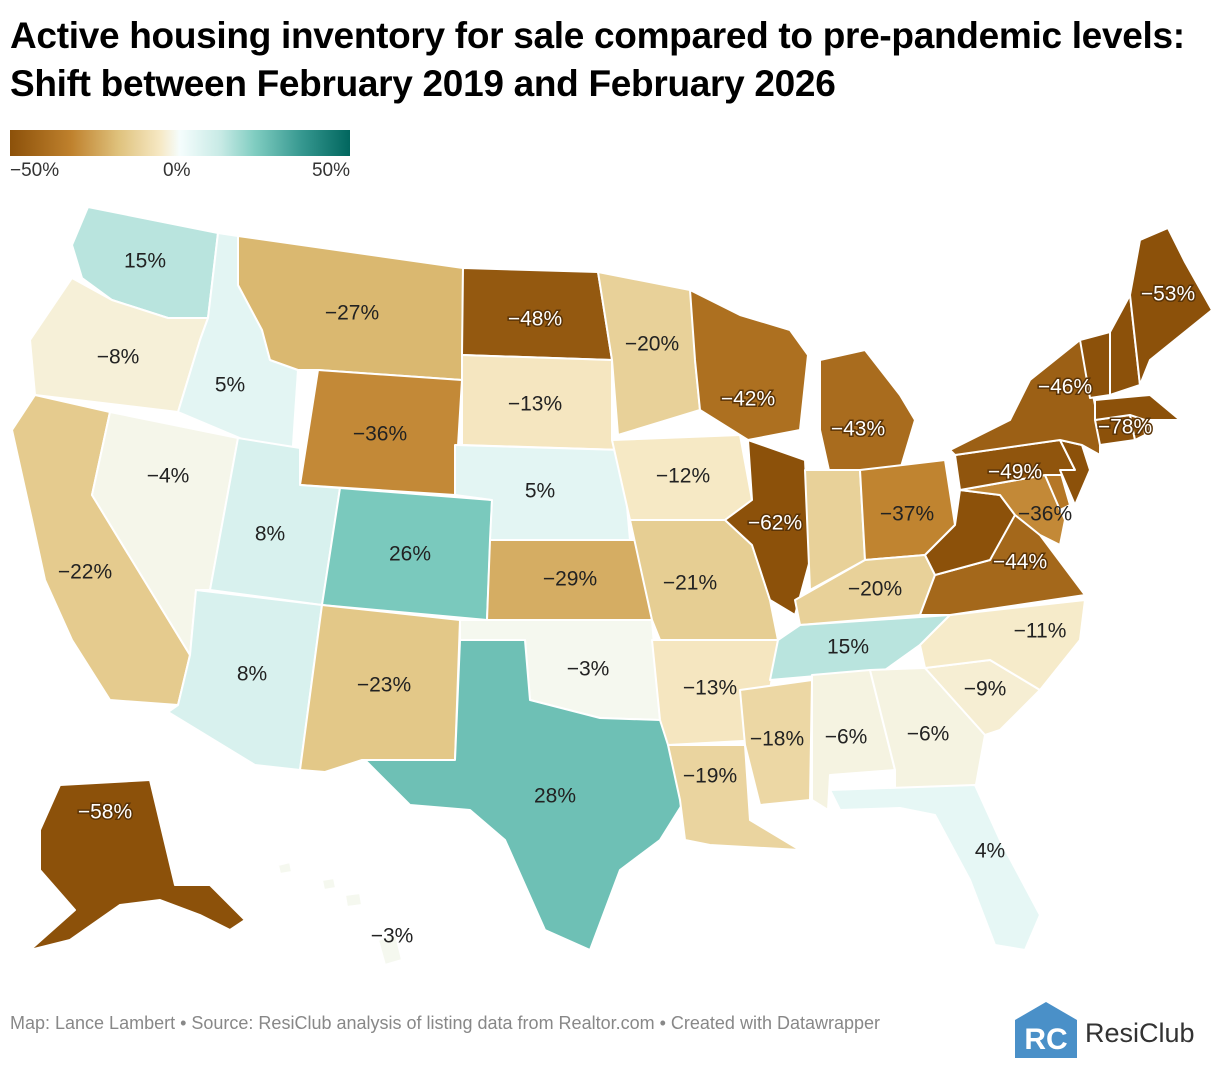  What do you see at coordinates (177, 170) in the screenshot?
I see `legend-mid-label: 0%` at bounding box center [177, 170].